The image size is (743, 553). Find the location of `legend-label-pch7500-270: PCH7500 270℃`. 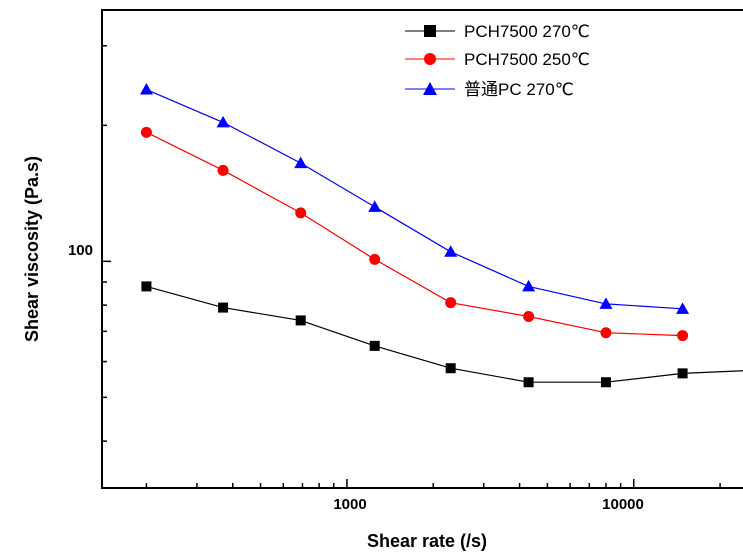

legend-label-pch7500-270: PCH7500 270℃ is located at coordinates (527, 31).